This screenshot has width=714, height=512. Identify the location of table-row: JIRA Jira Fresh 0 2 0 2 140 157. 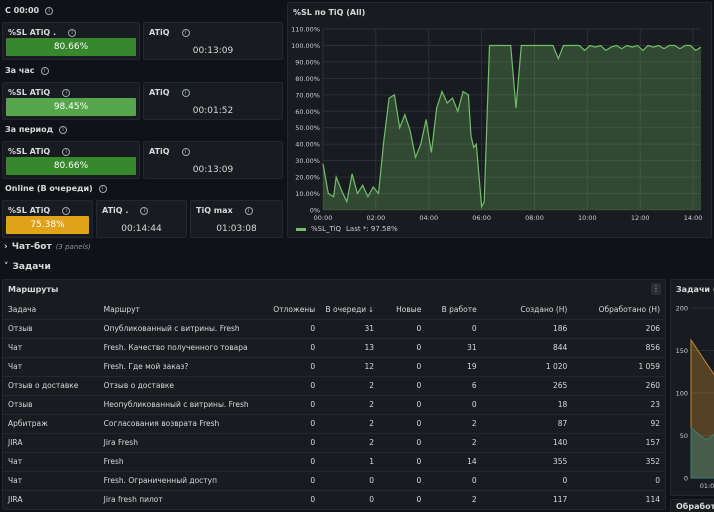
(334, 443).